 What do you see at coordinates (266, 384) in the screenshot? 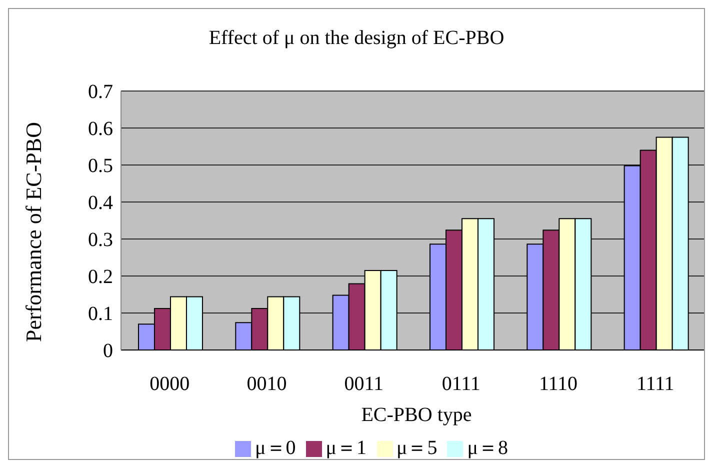
I see `x-tick-label: 0010` at bounding box center [266, 384].